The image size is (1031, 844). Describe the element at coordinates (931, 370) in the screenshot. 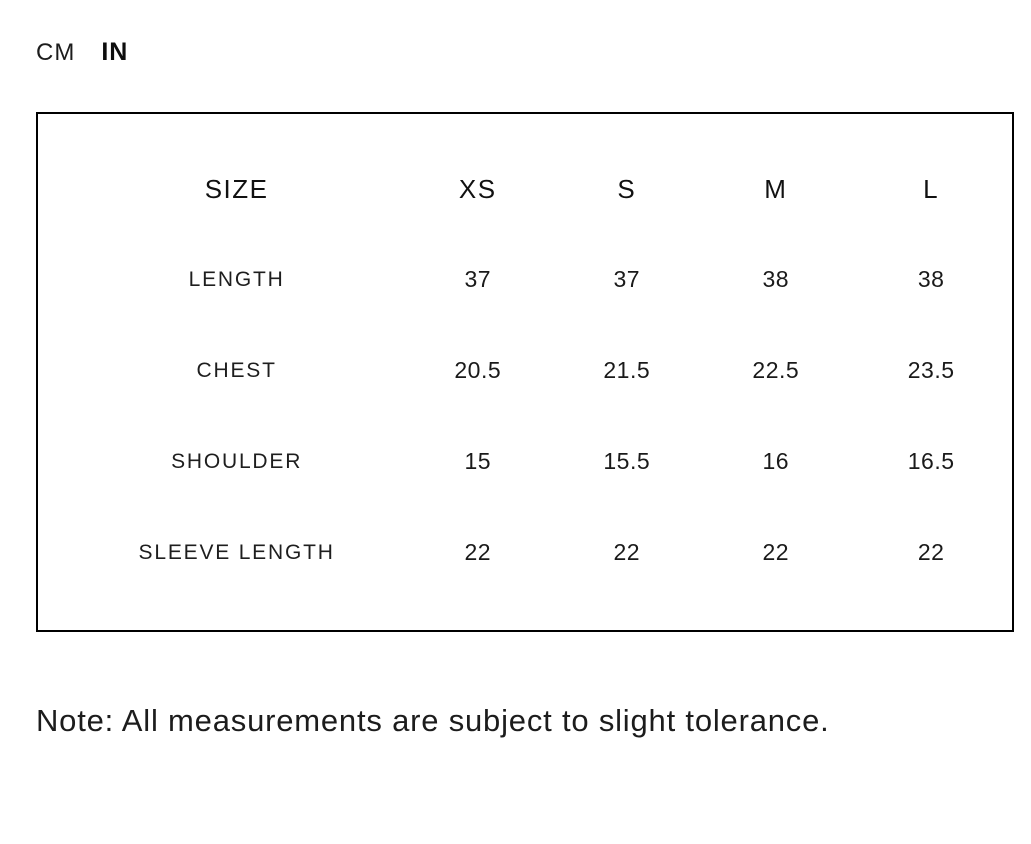

I see `cell-chest-l: 23.5` at that location.